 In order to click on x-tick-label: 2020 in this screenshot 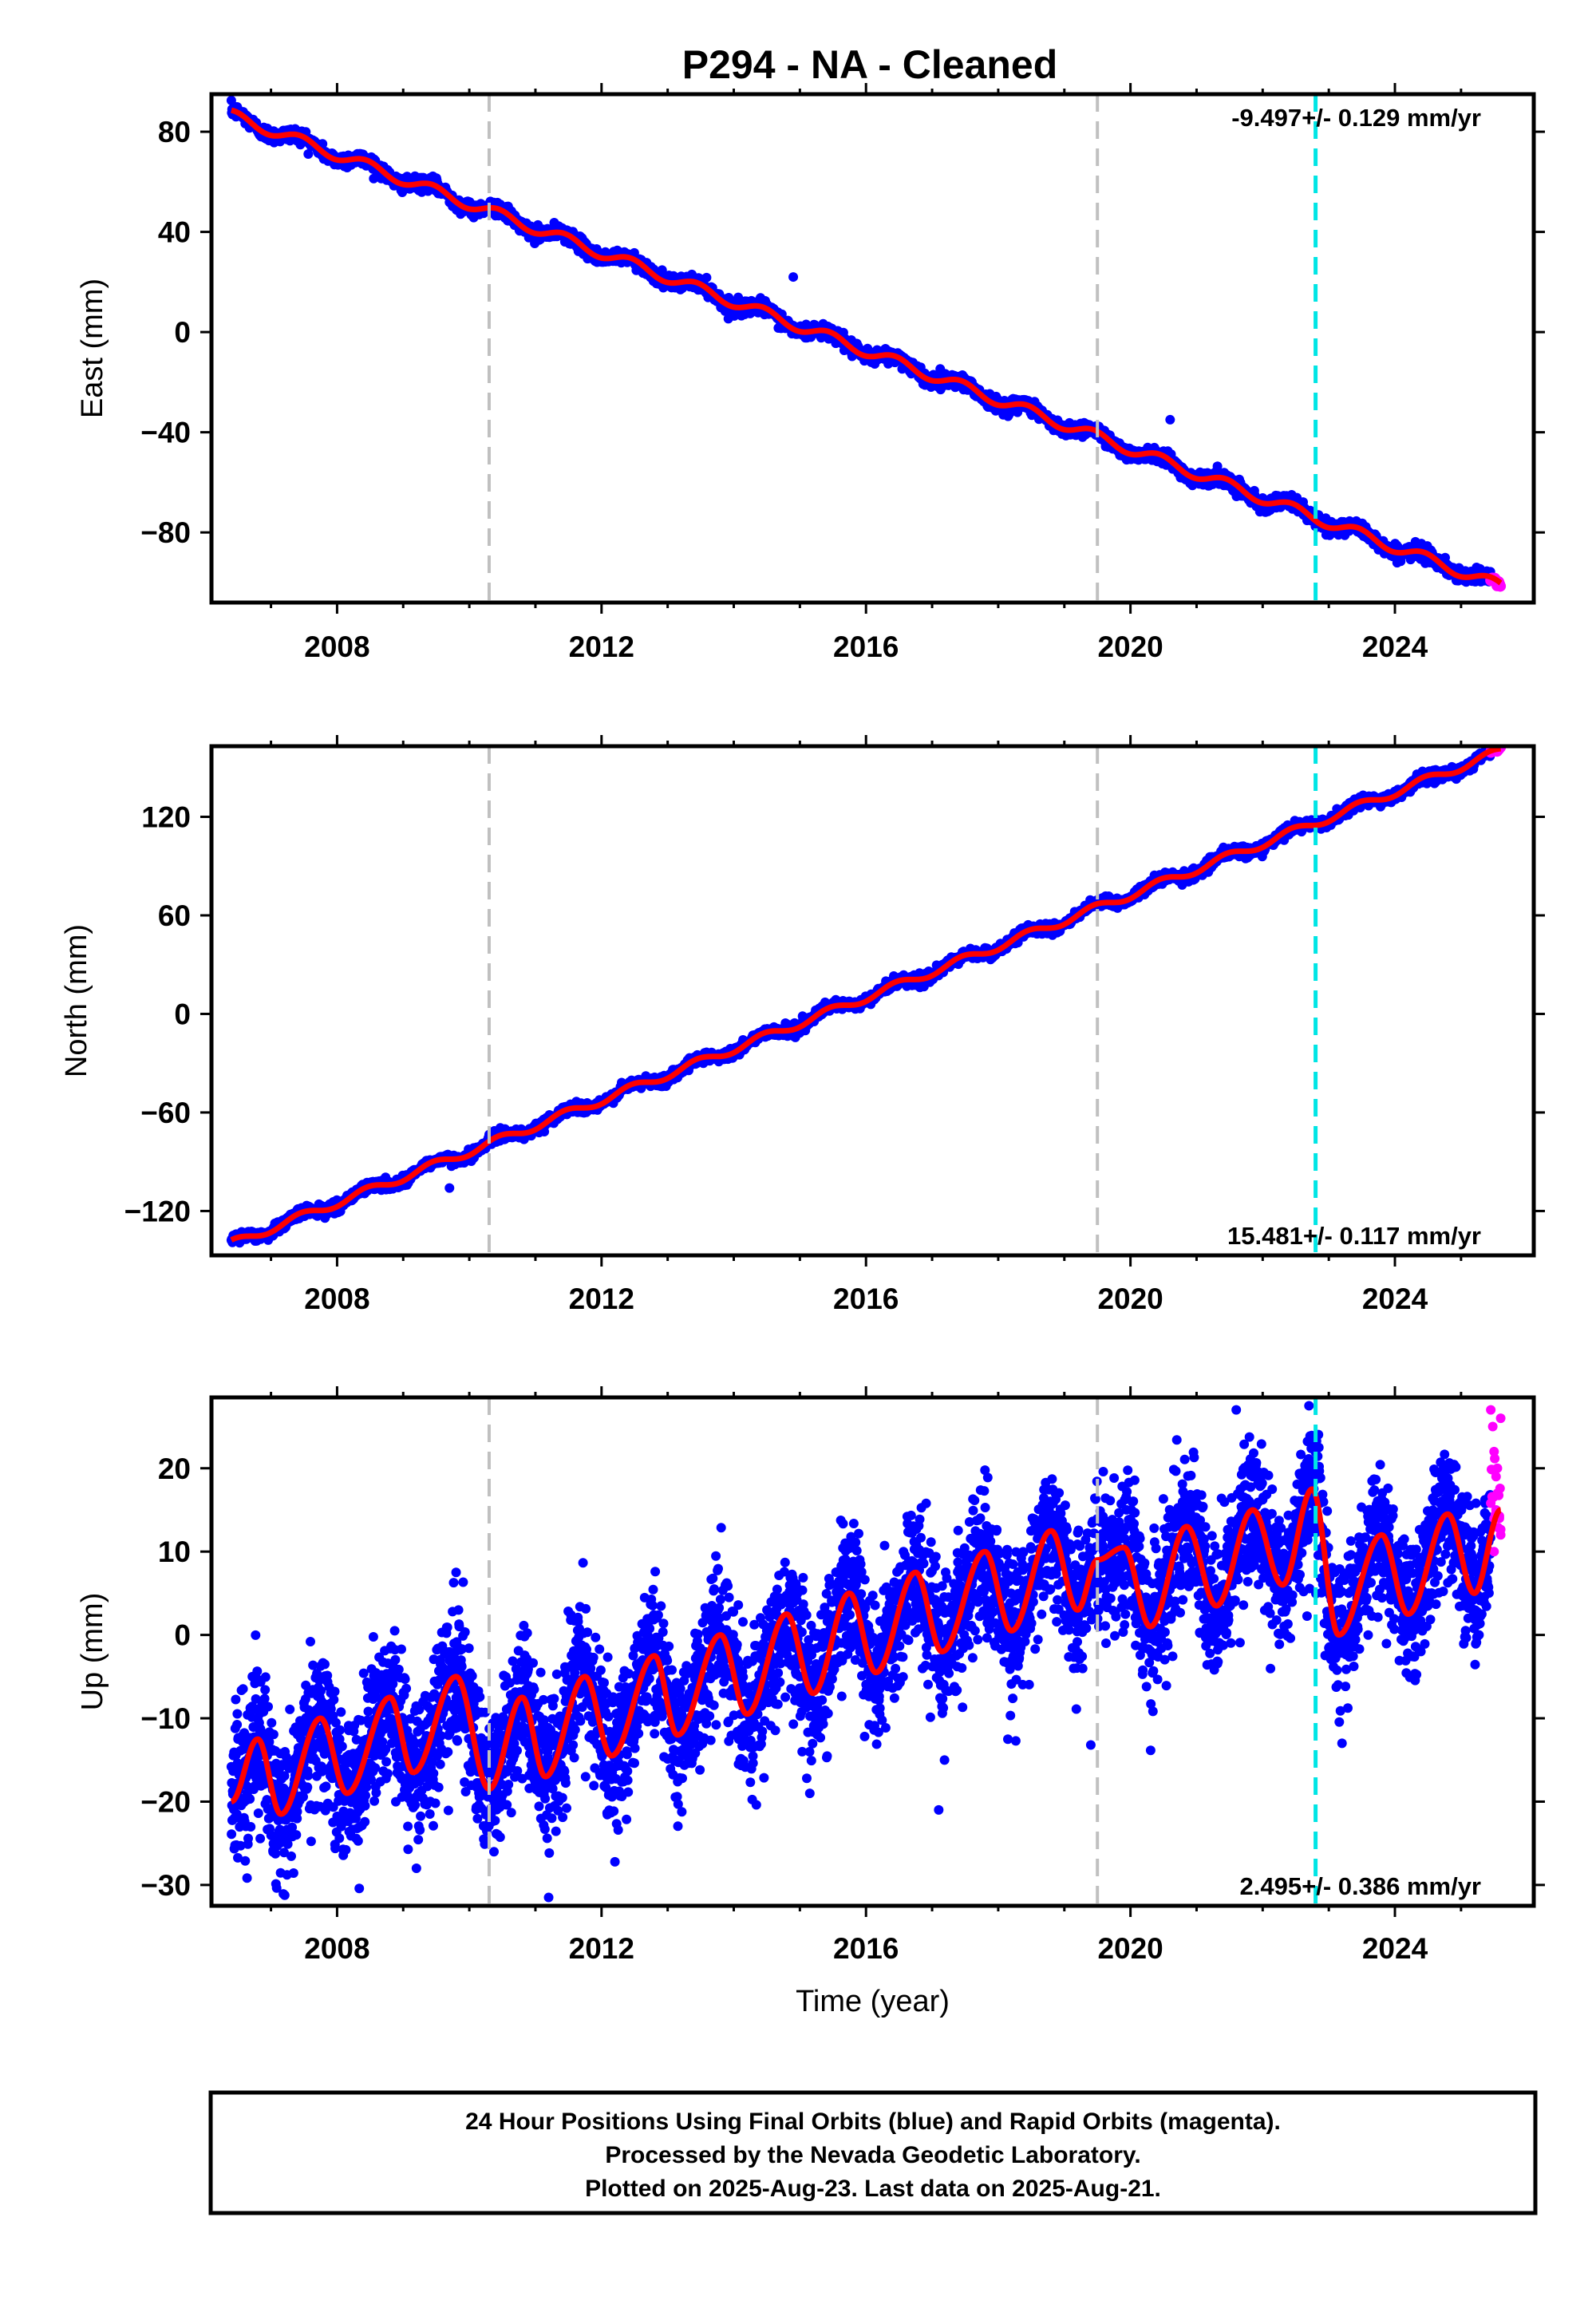, I will do `click(1130, 646)`.